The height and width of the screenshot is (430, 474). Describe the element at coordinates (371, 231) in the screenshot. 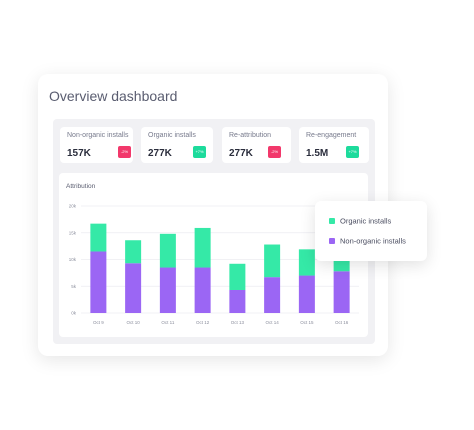

I see `chart-legend: Organic installs Non-organic installs` at that location.